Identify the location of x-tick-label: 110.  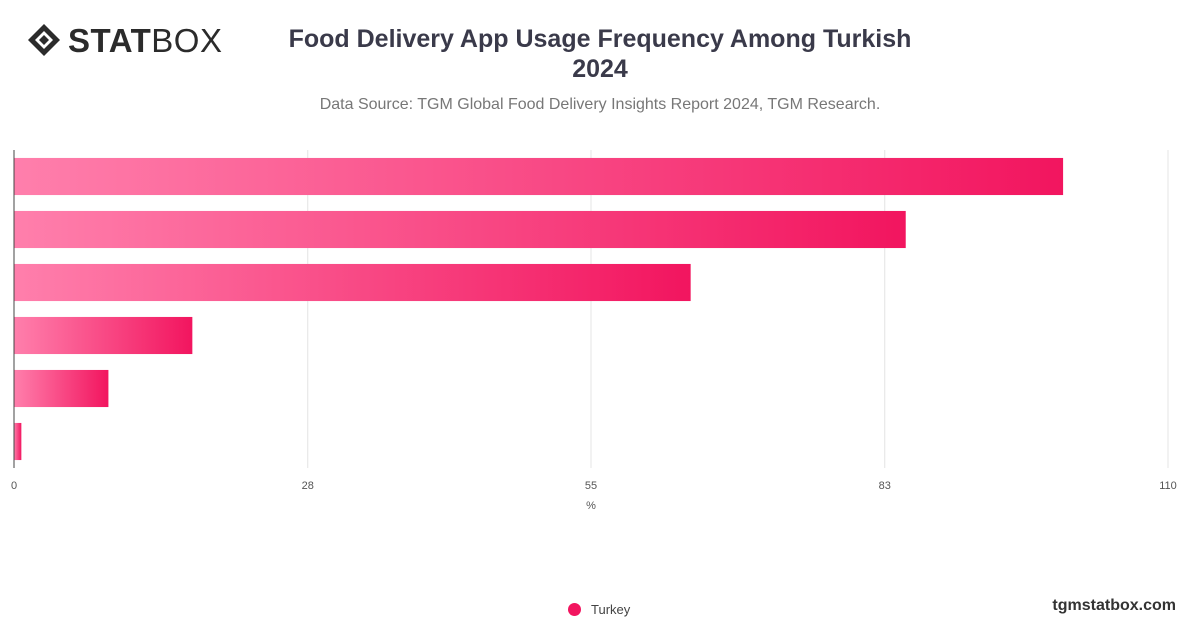
(1168, 486).